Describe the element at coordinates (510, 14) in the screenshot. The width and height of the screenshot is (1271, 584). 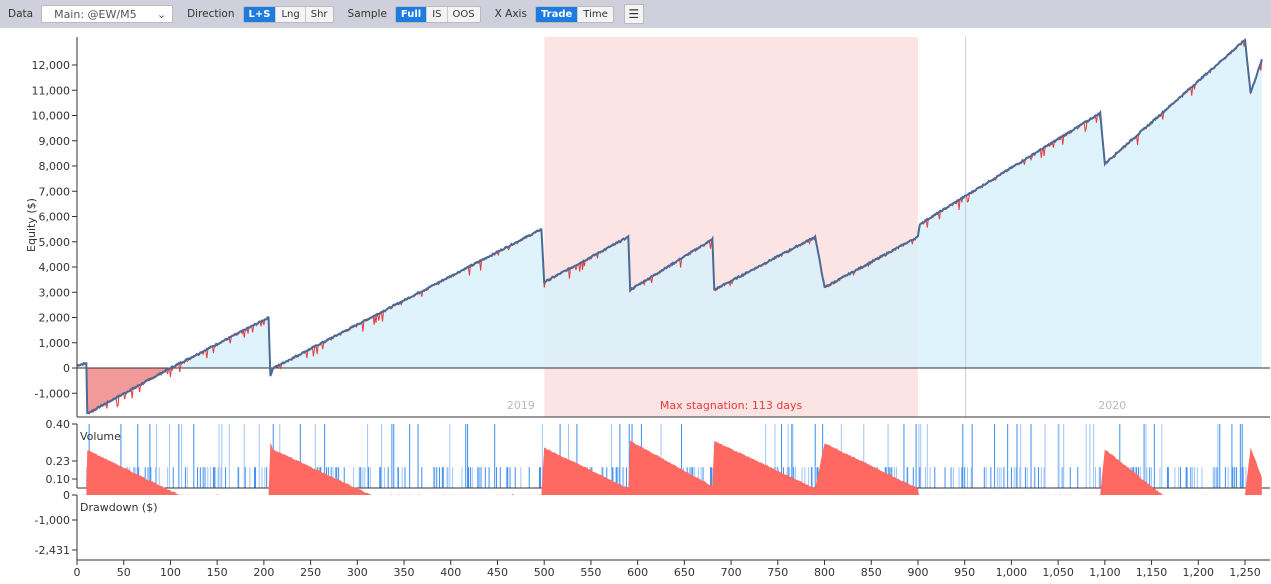
I see `xaxis-label: X Axis` at that location.